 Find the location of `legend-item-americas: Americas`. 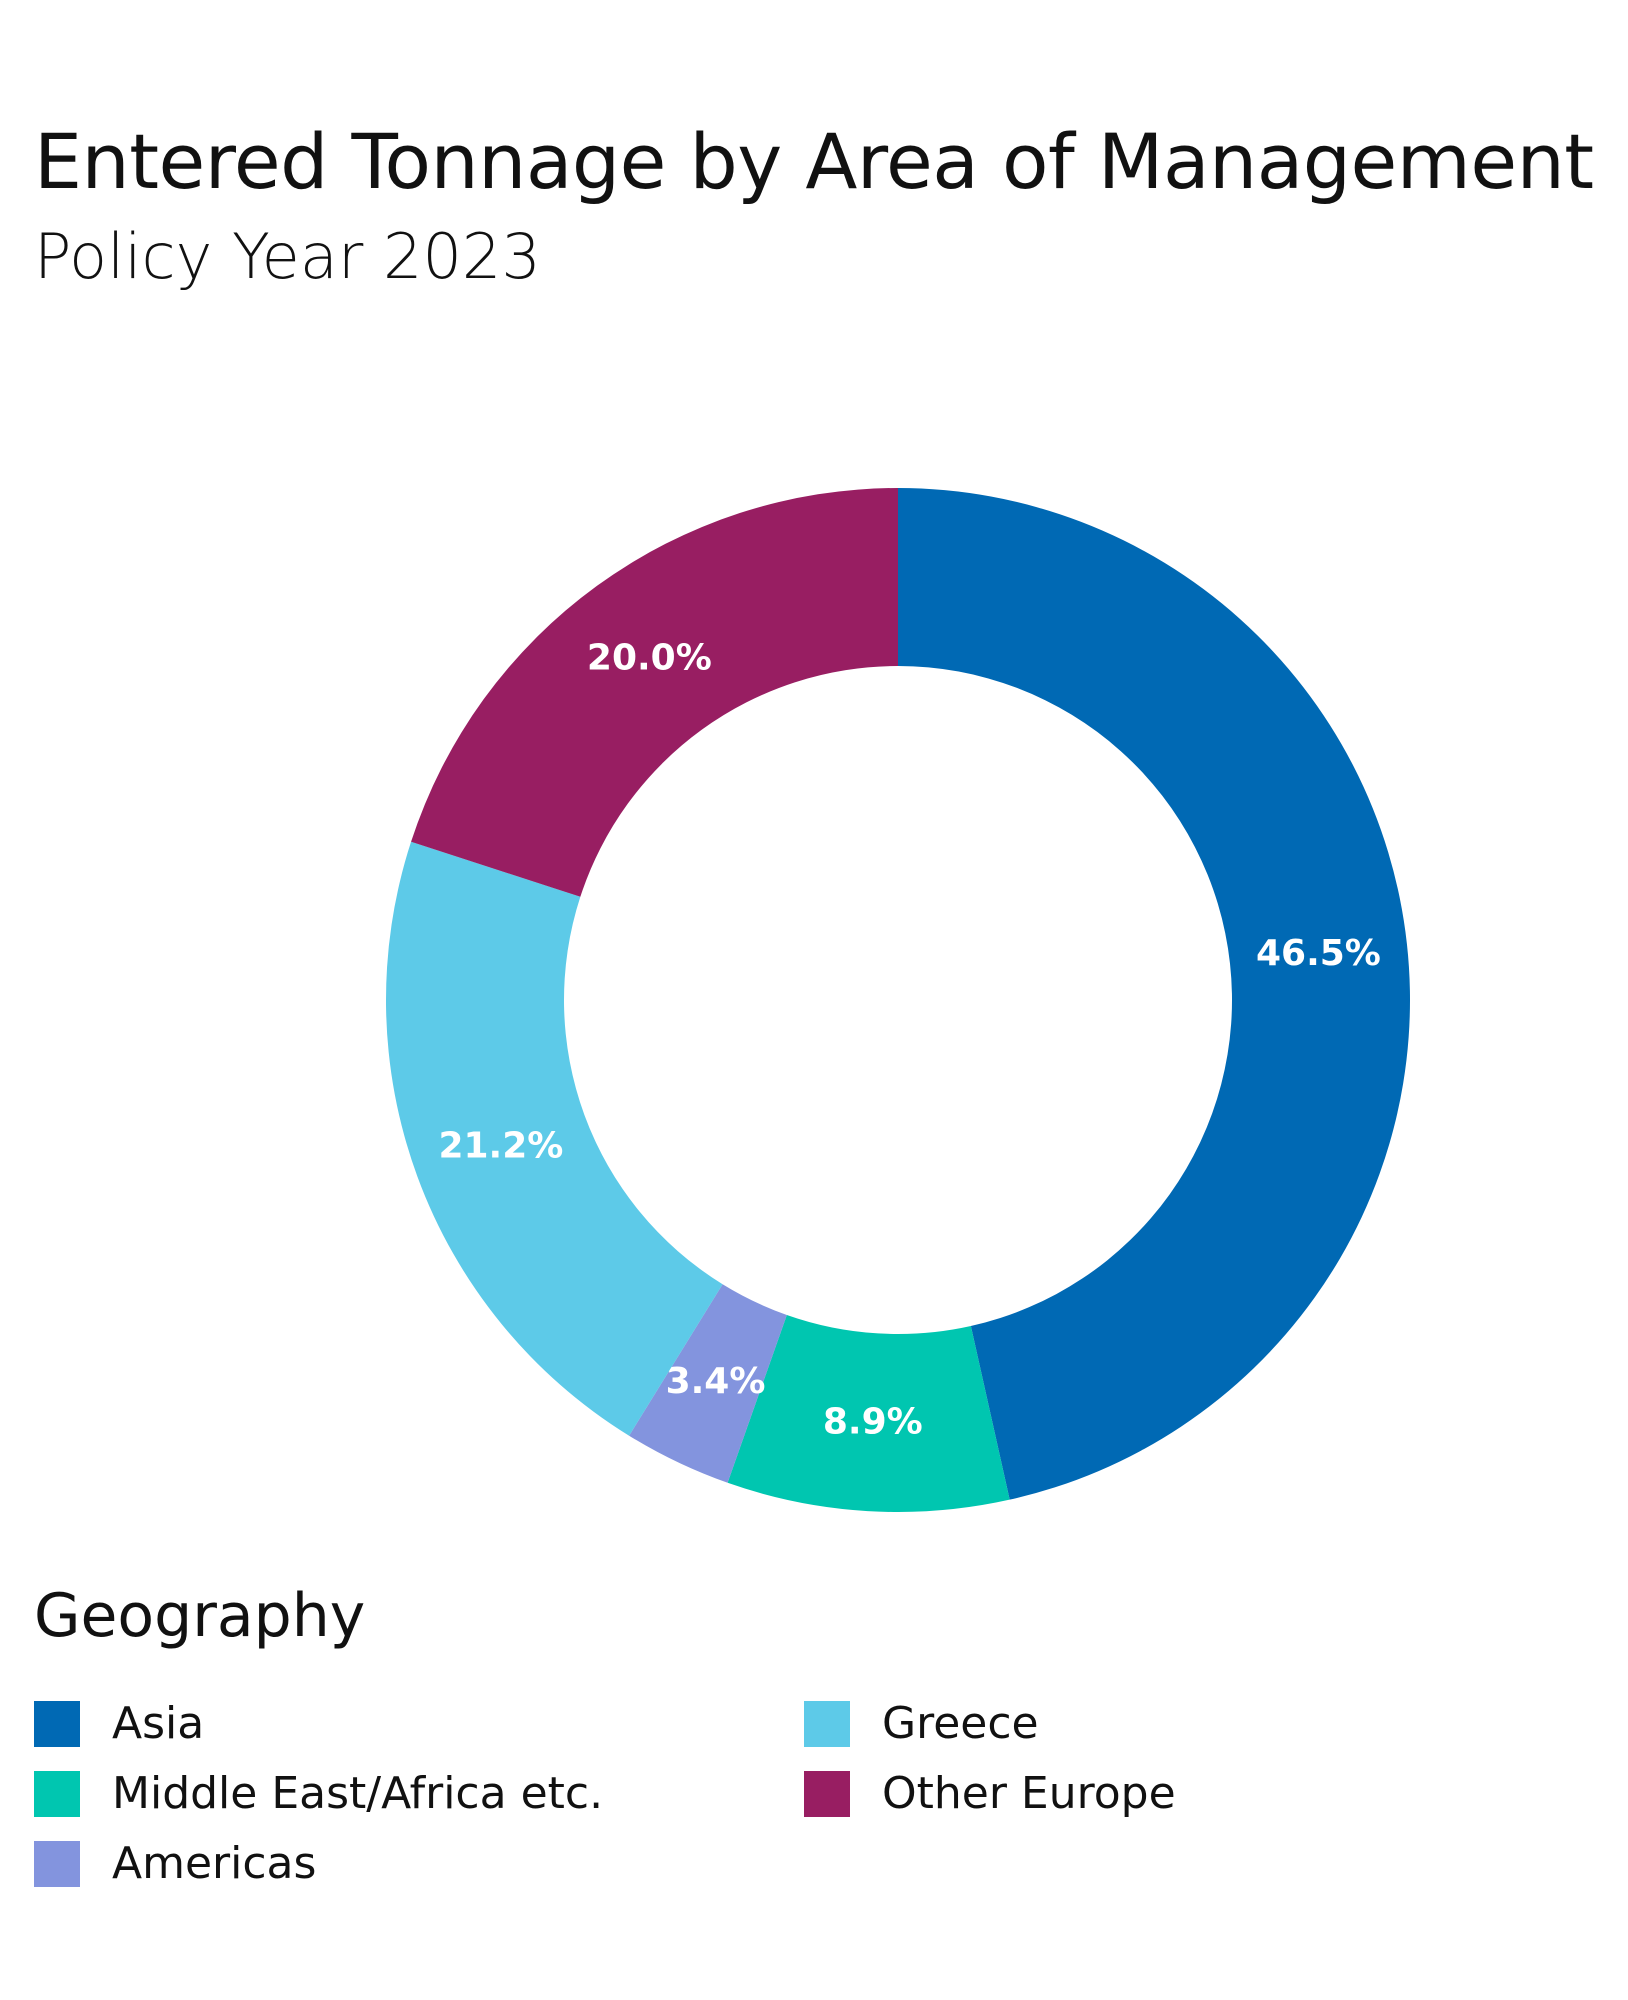

legend-item-americas: Americas is located at coordinates (175, 1864).